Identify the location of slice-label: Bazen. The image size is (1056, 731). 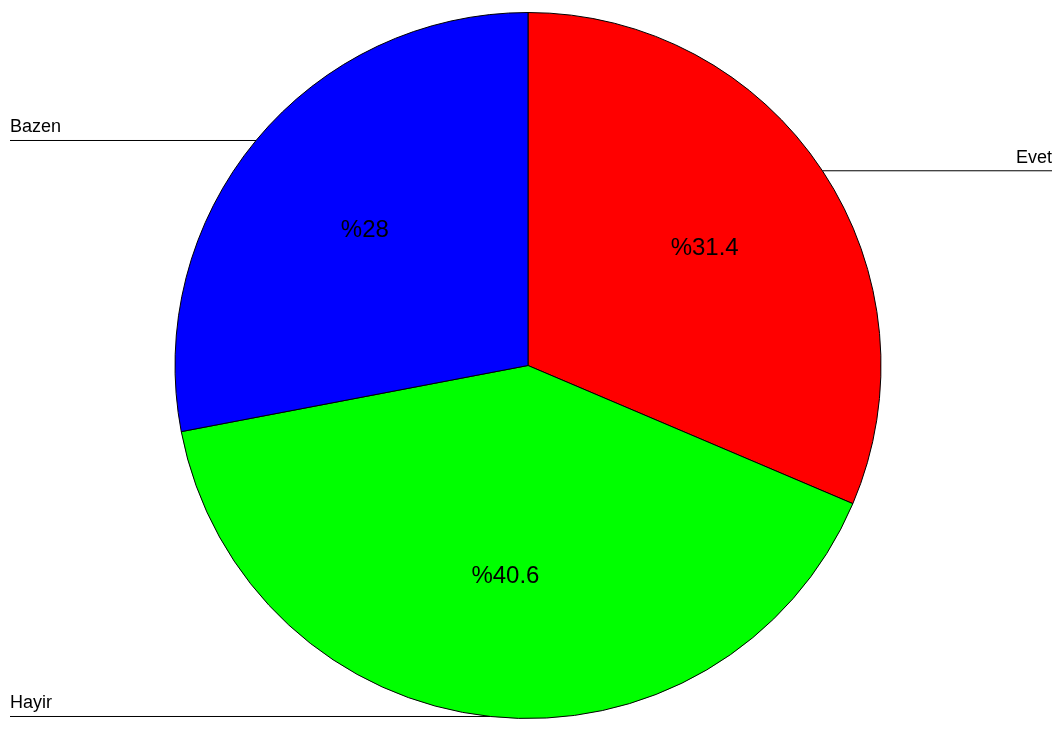
(36, 126).